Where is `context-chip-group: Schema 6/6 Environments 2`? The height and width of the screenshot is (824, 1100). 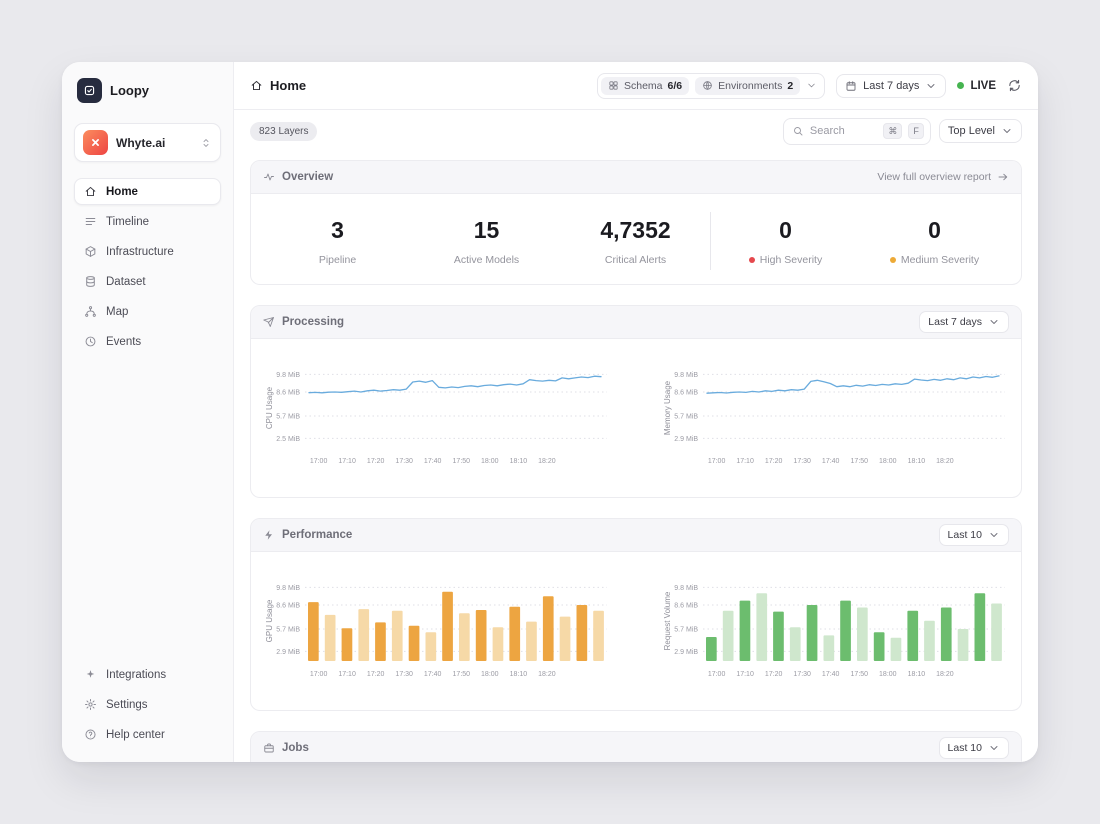 context-chip-group: Schema 6/6 Environments 2 is located at coordinates (711, 85).